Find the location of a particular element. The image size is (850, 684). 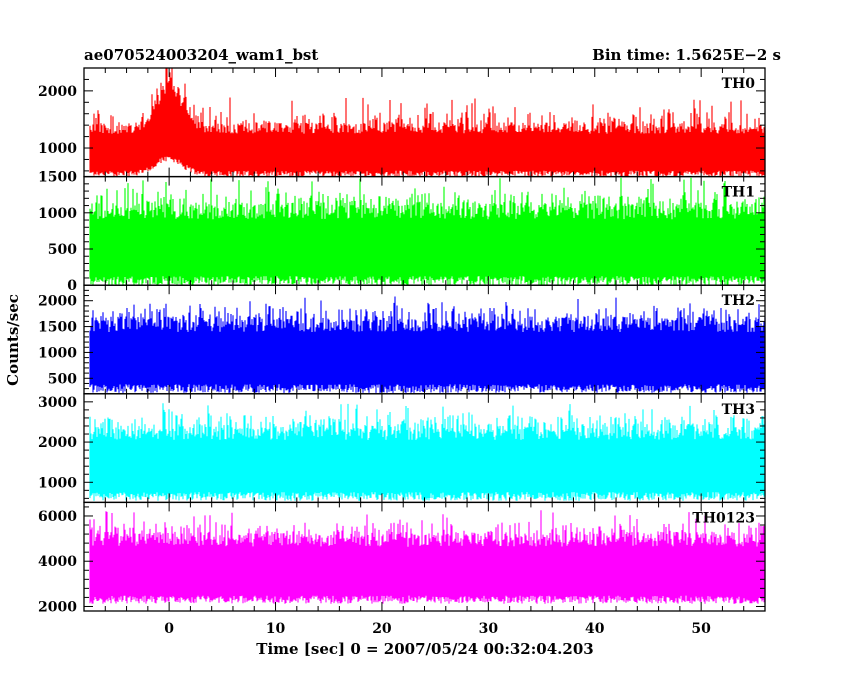

x-tick-label: 10 is located at coordinates (276, 629).